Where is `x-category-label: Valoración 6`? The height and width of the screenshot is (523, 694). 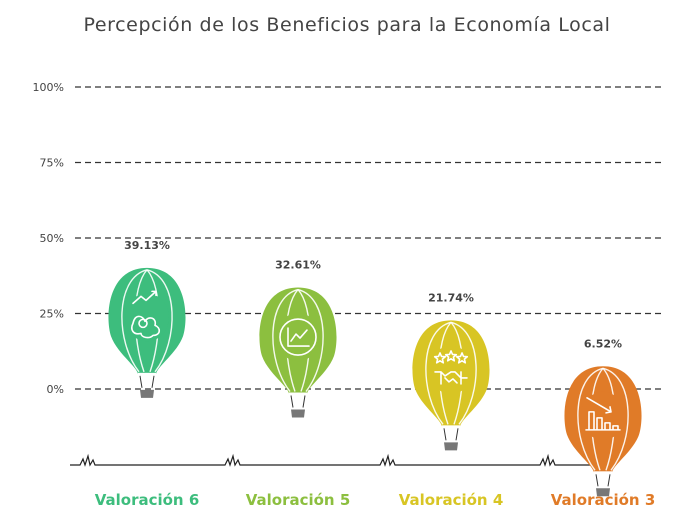
x-category-label: Valoración 6 is located at coordinates (147, 500).